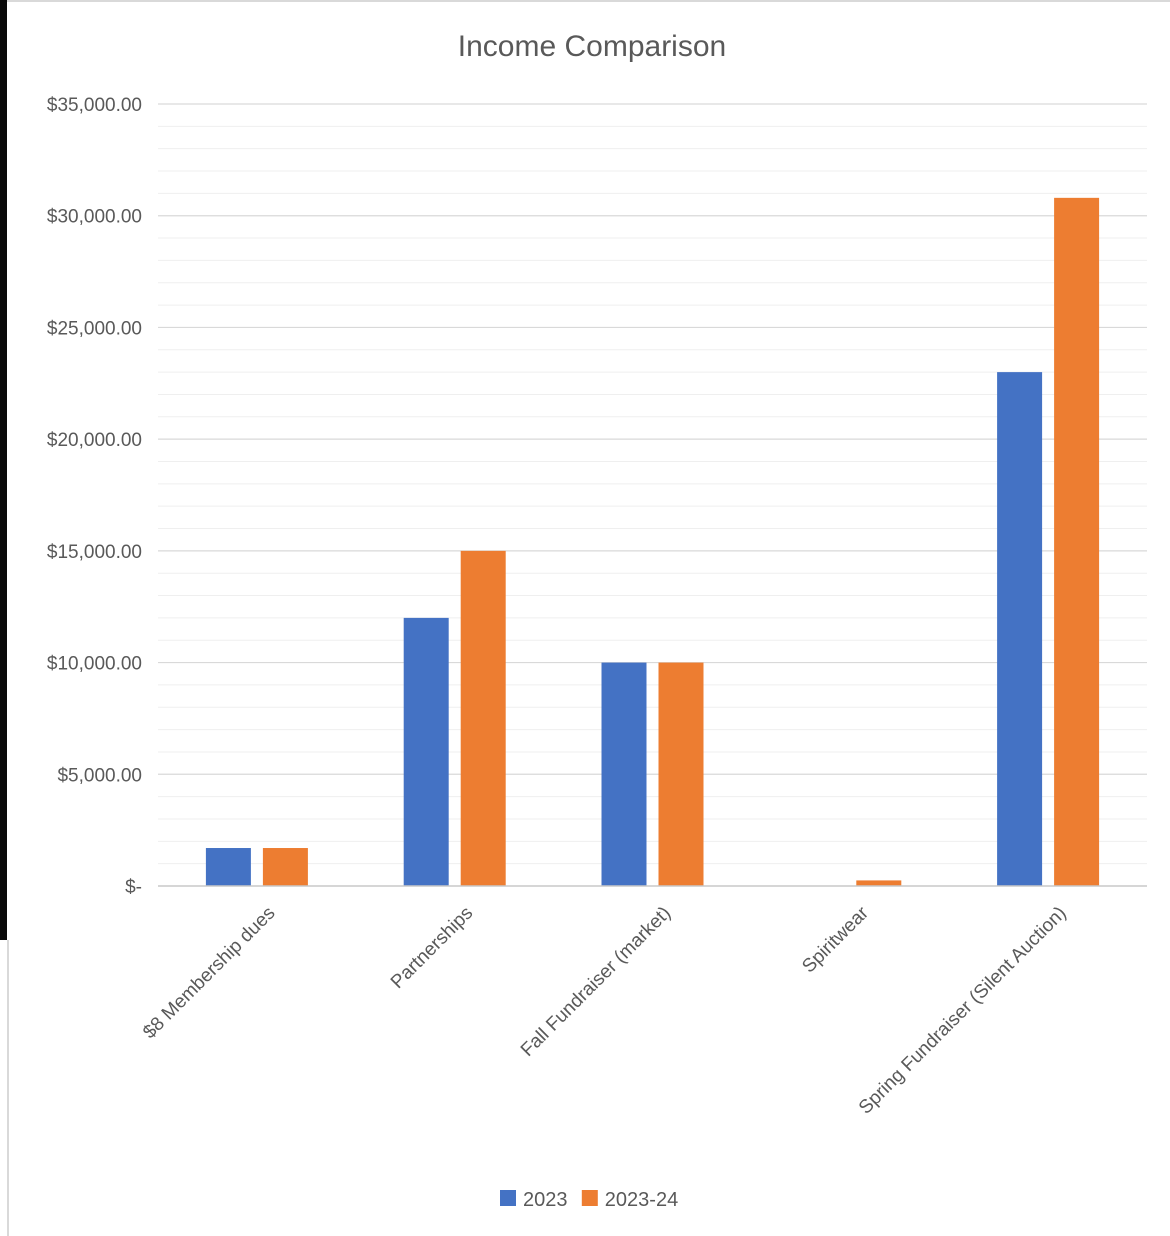 The width and height of the screenshot is (1170, 1236). What do you see at coordinates (133, 887) in the screenshot?
I see `y-tick-label: $-` at bounding box center [133, 887].